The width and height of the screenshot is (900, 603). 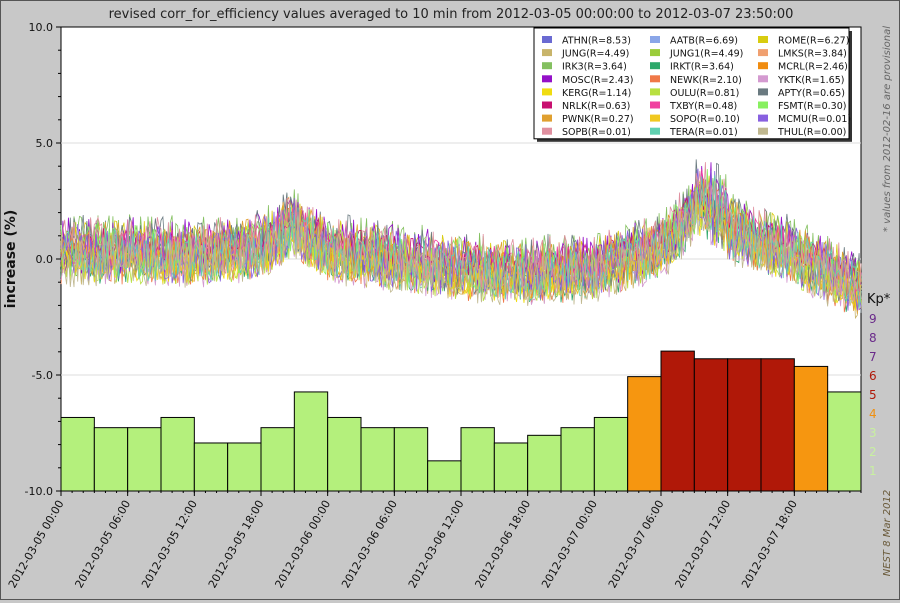 I want to click on kp-scale-label: 5, so click(x=873, y=395).